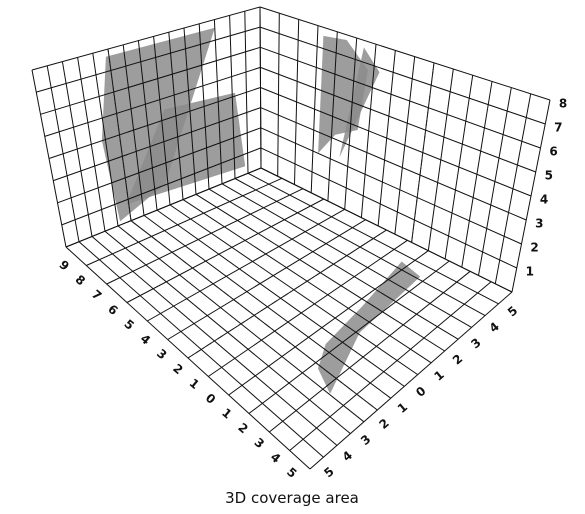  Describe the element at coordinates (369, 327) in the screenshot. I see `floor-projection` at that location.